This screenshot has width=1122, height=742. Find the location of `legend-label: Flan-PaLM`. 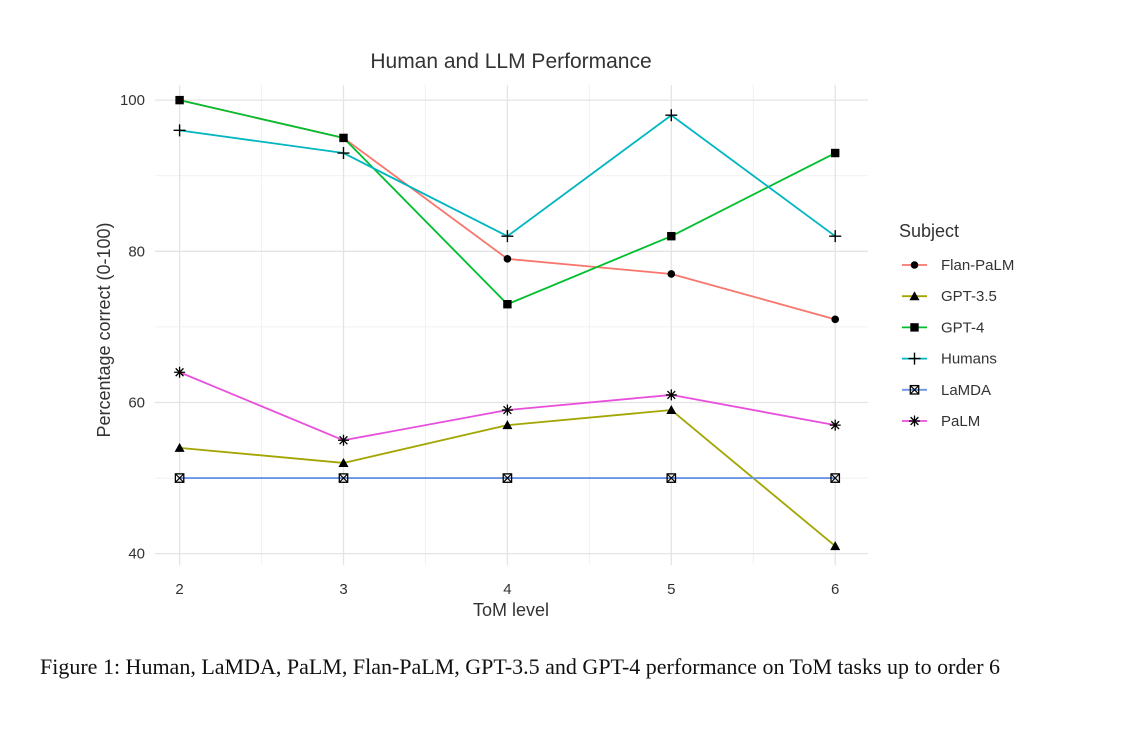

legend-label: Flan-PaLM is located at coordinates (977, 265).